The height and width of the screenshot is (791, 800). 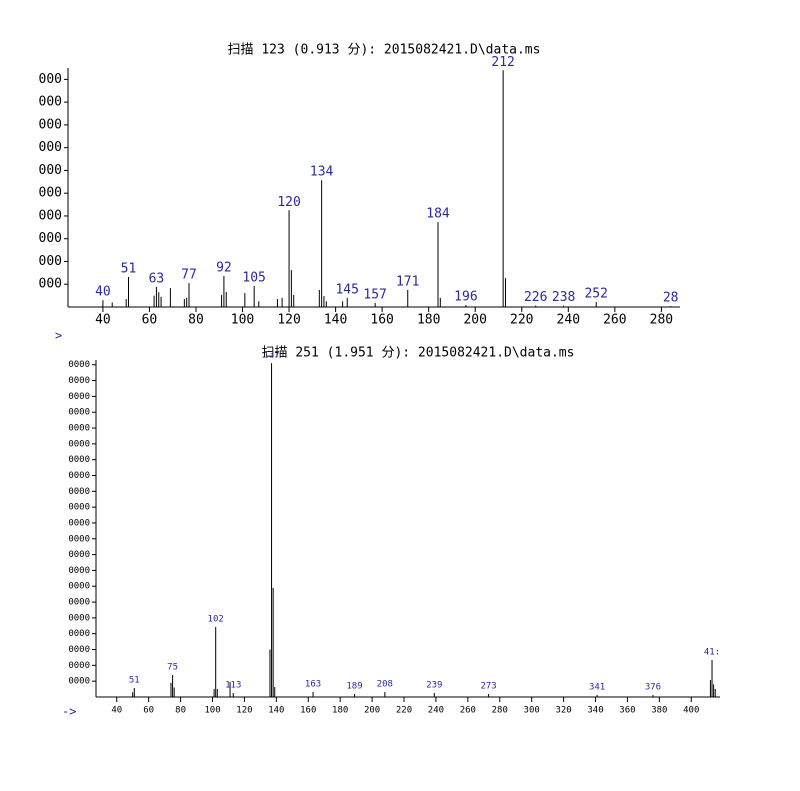 I want to click on peak-label: 145, so click(x=346, y=289).